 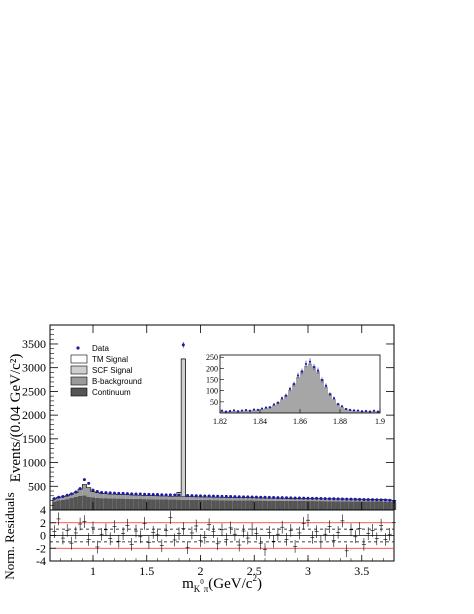 I want to click on x-tick-label: 3, so click(x=308, y=571).